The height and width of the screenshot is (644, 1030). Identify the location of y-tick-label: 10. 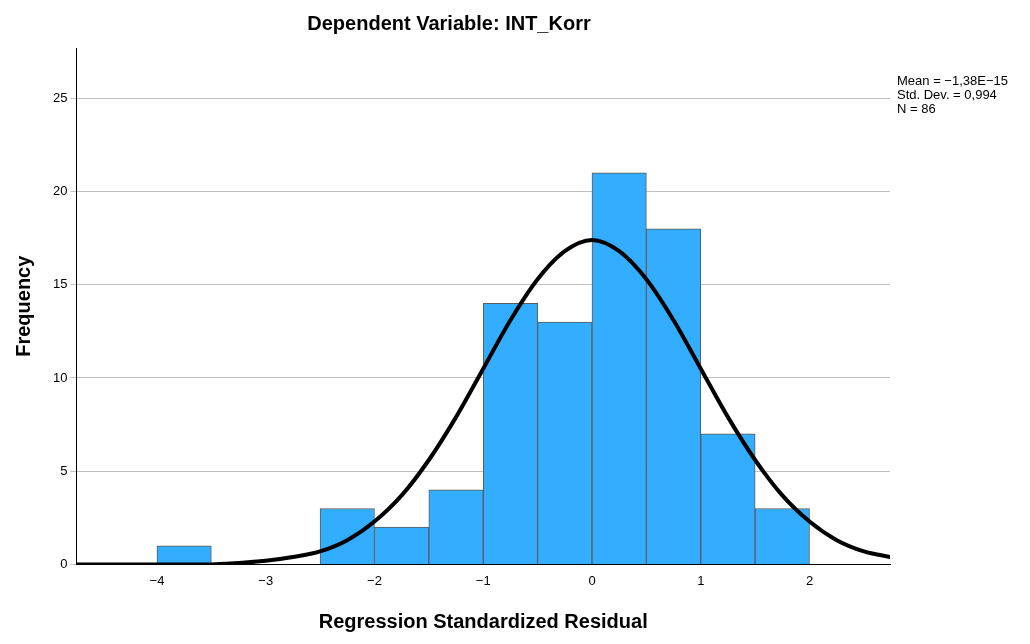
(60, 377).